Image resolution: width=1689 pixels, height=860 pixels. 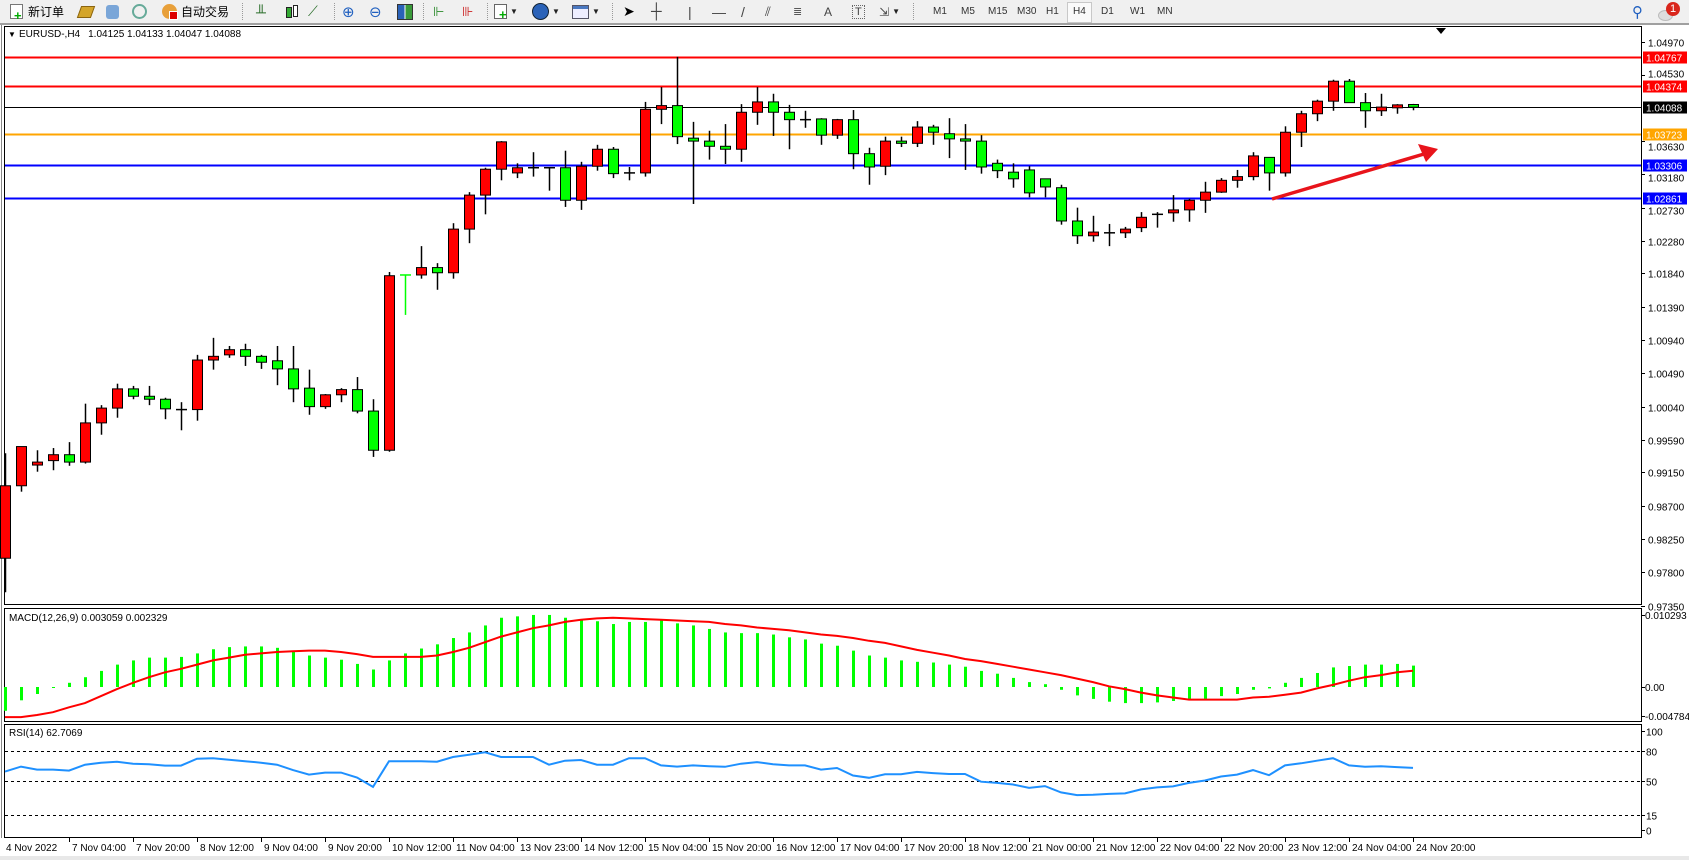 What do you see at coordinates (1666, 179) in the screenshot?
I see `price-tick-label: 1.03180` at bounding box center [1666, 179].